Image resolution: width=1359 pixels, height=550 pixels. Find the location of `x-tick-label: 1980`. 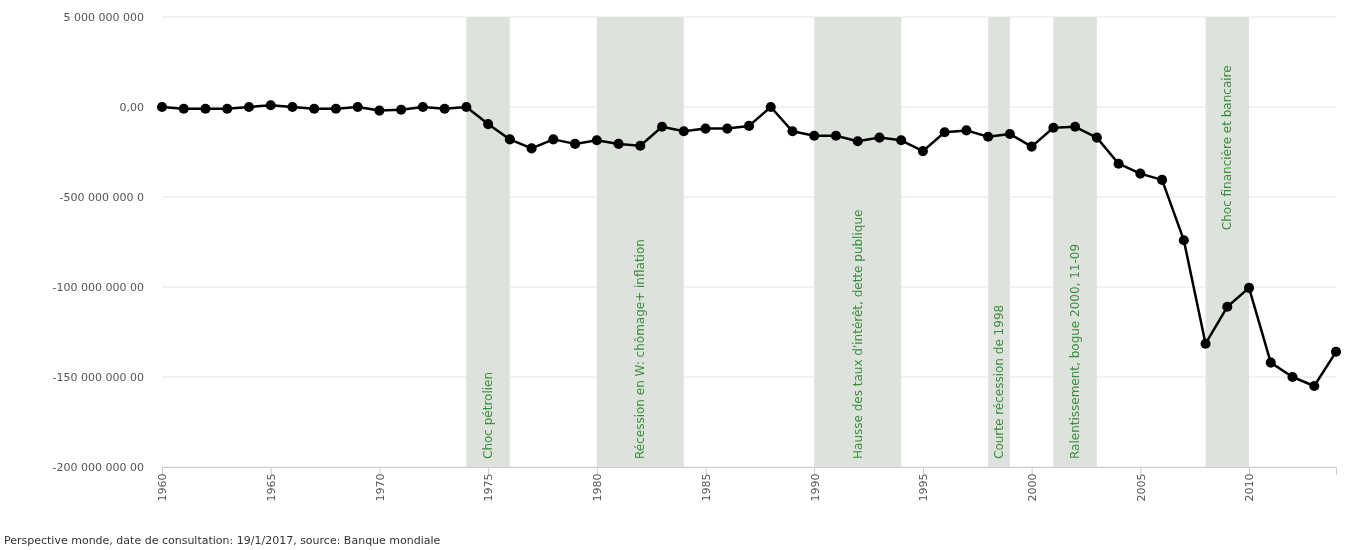

x-tick-label: 1980 is located at coordinates (598, 487).